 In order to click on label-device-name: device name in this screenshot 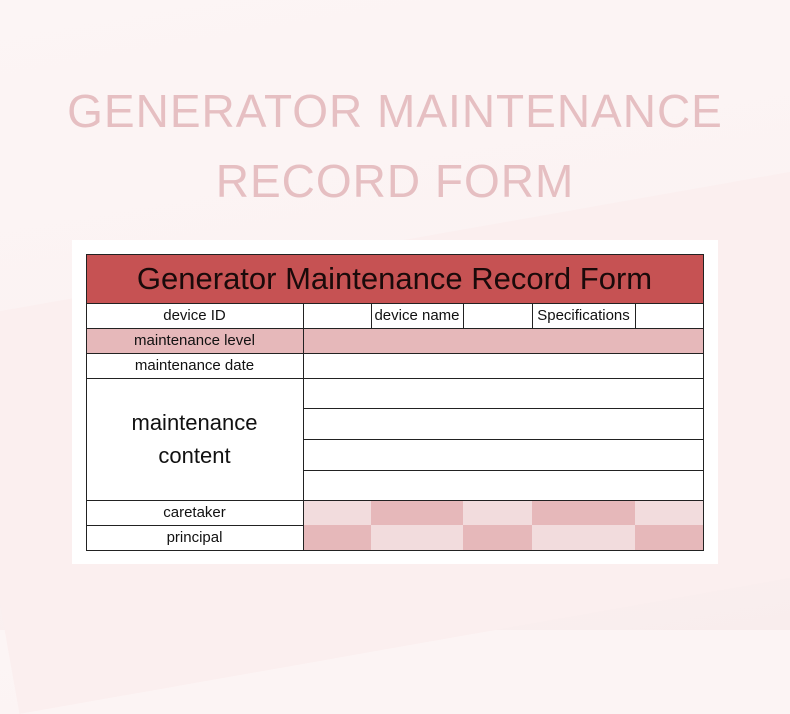, I will do `click(417, 315)`.